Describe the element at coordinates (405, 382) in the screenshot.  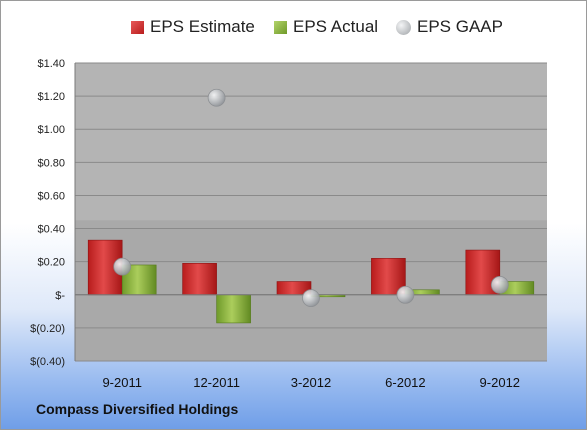
I see `x-tick-label: 6-2012` at that location.